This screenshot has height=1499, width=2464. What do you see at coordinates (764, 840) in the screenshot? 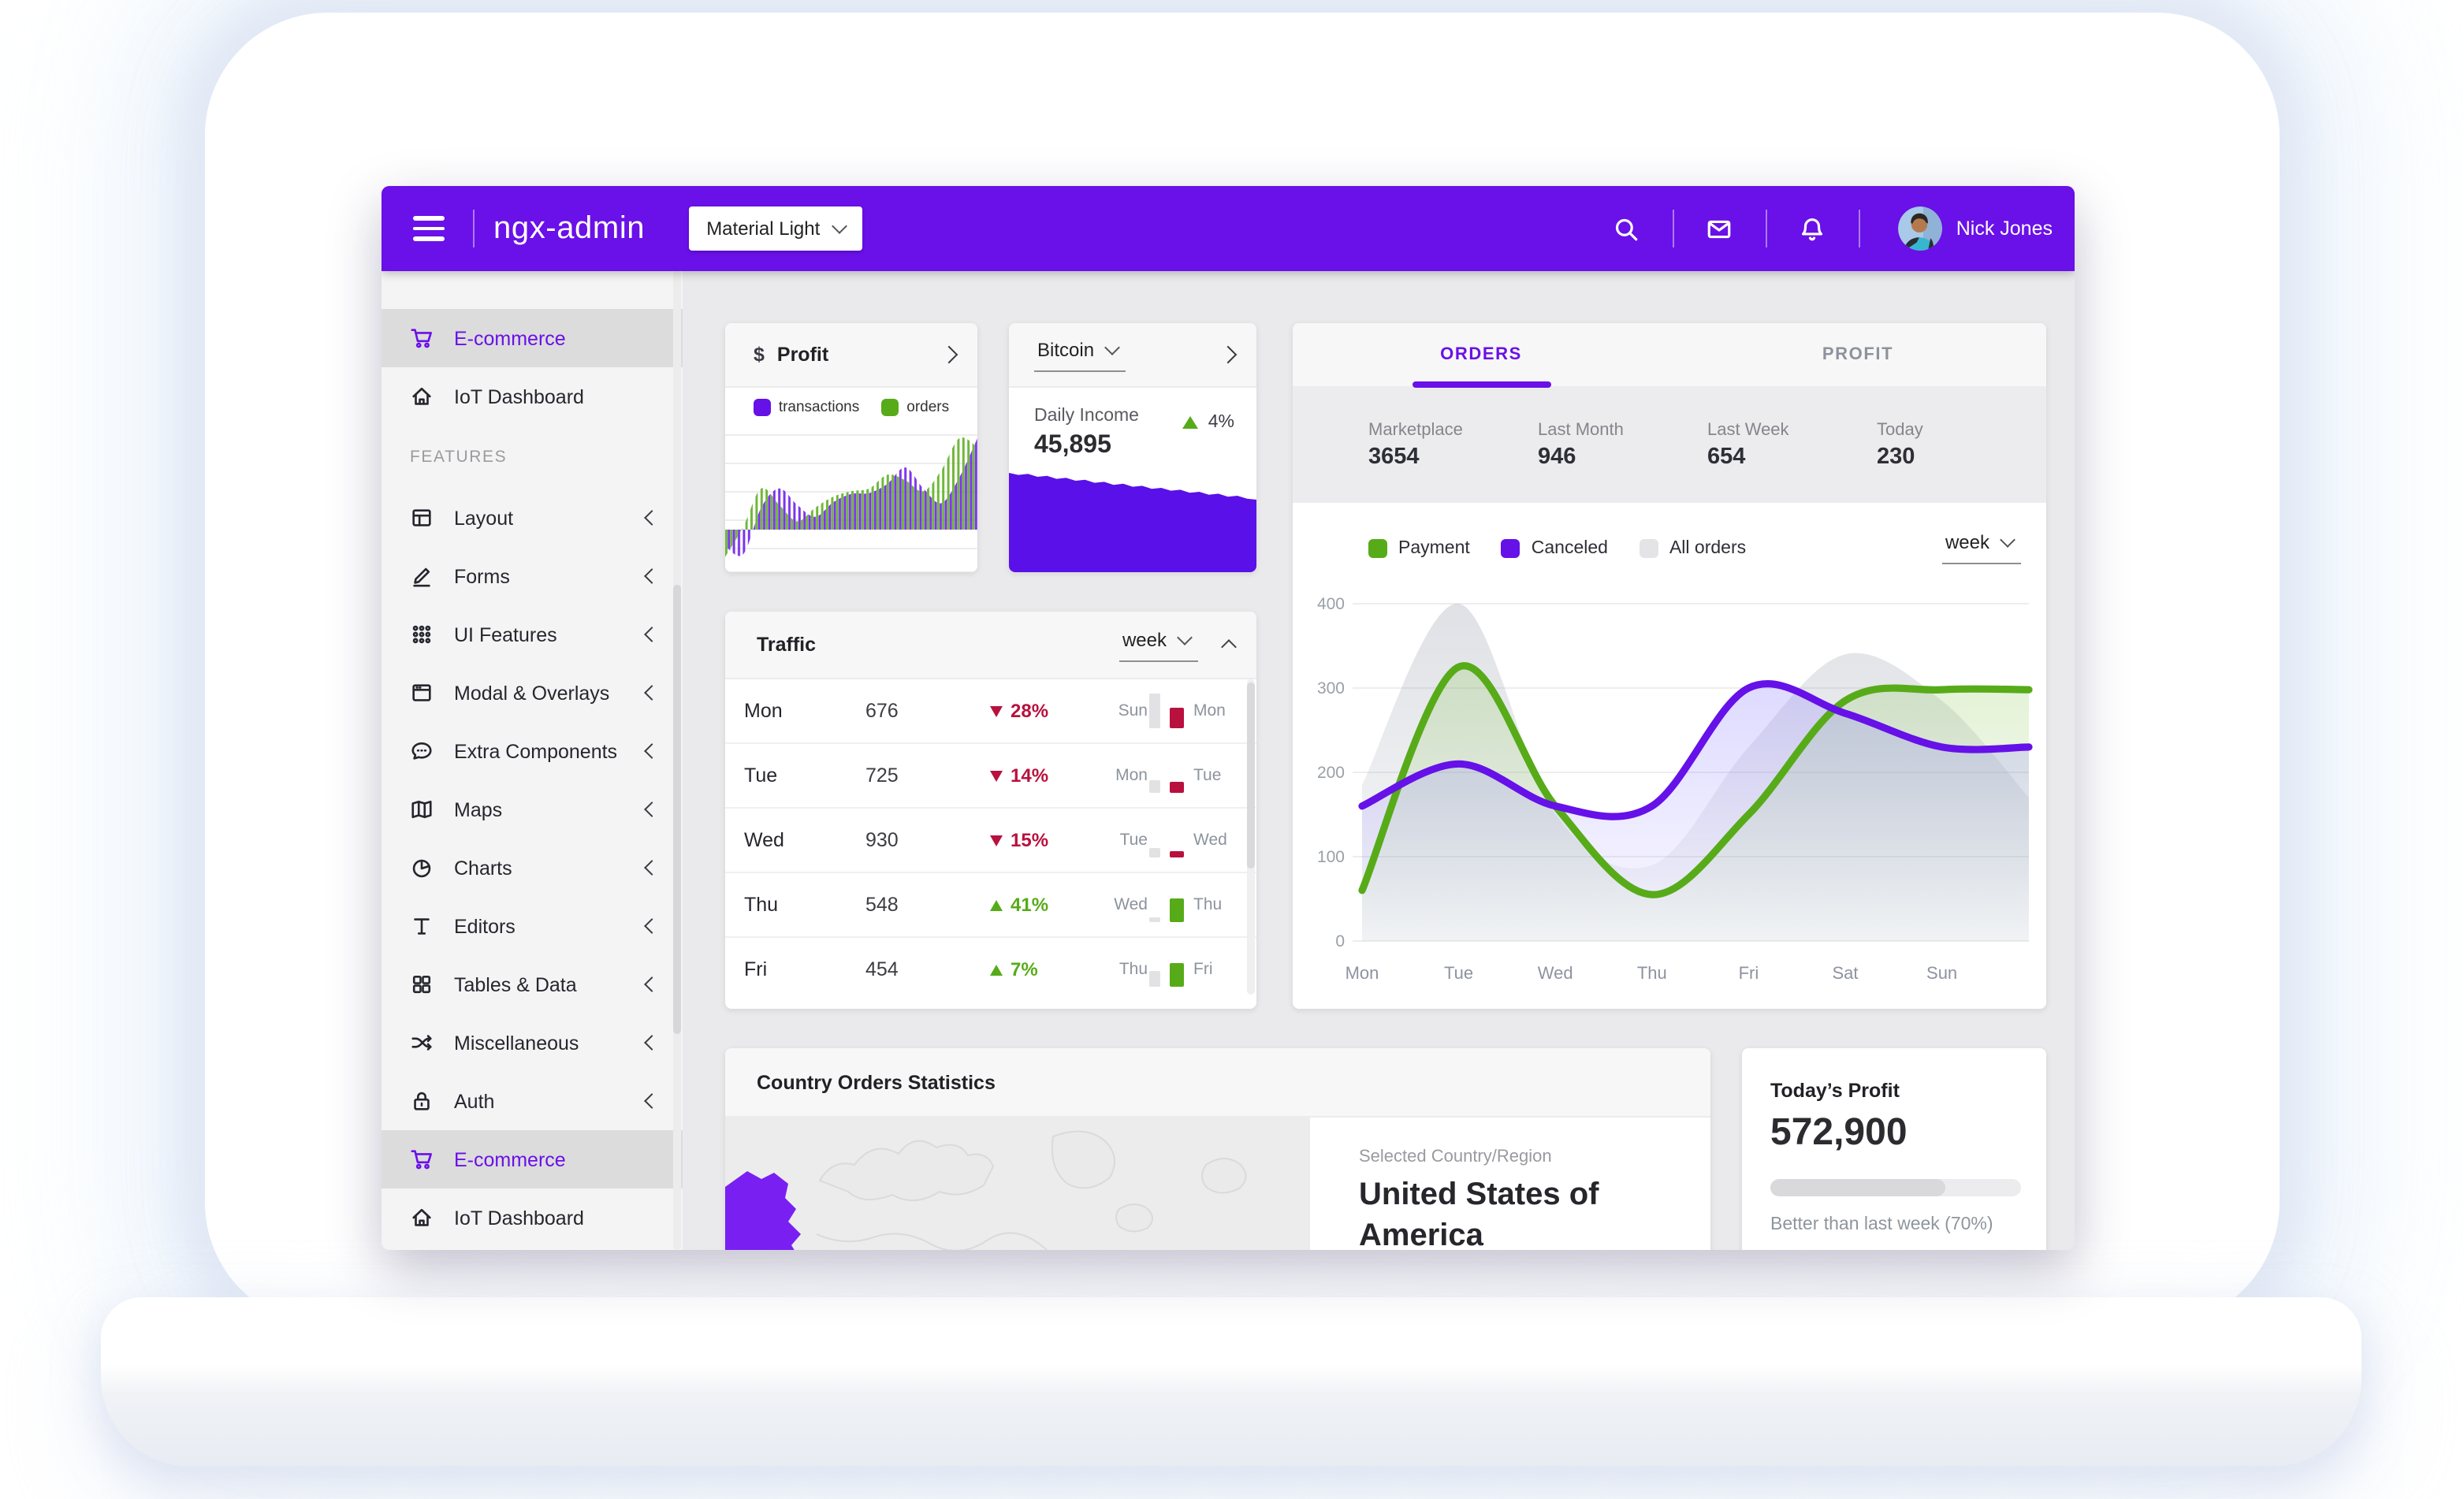
I see `traffic-day: Wed` at bounding box center [764, 840].